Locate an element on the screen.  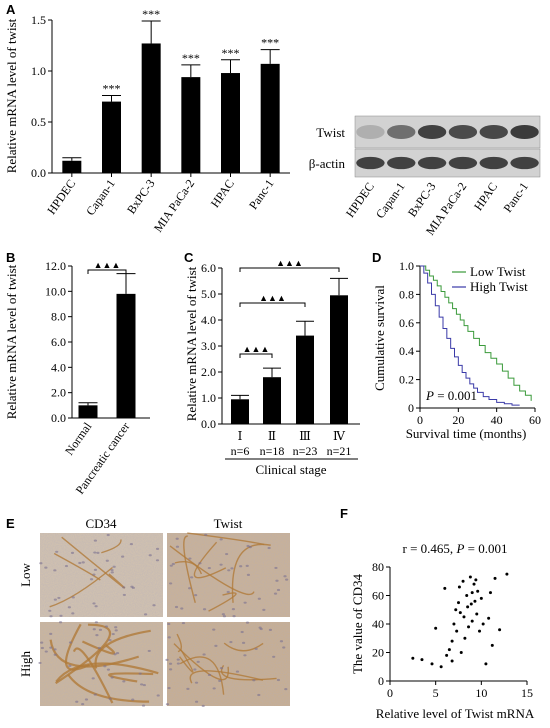
x-axis-label: Clinical stage is located at coordinates (290, 469).